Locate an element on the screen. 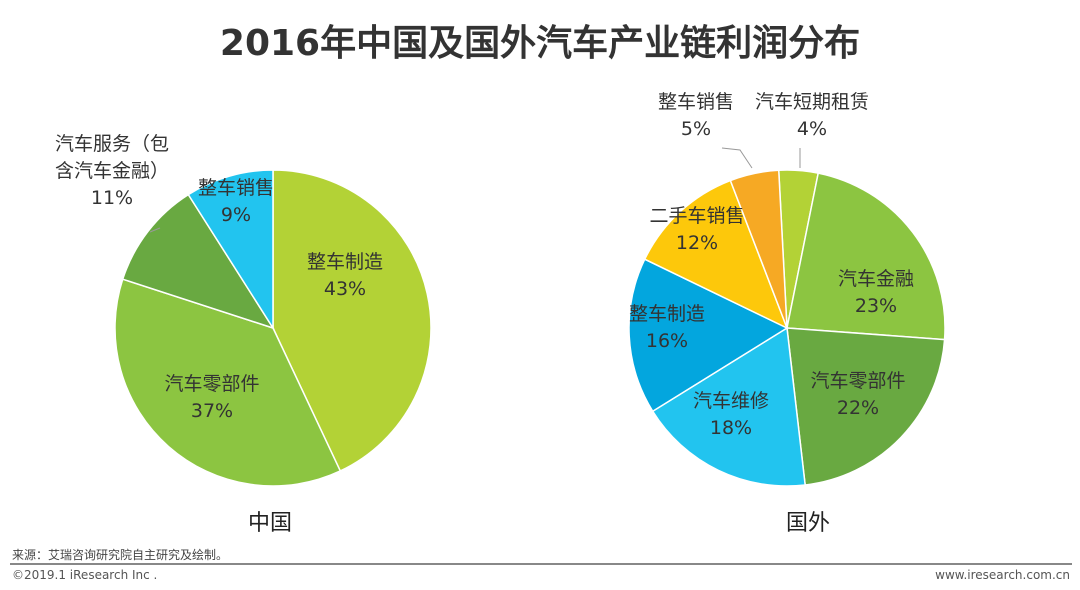  data-label: 含汽车金融） is located at coordinates (112, 171).